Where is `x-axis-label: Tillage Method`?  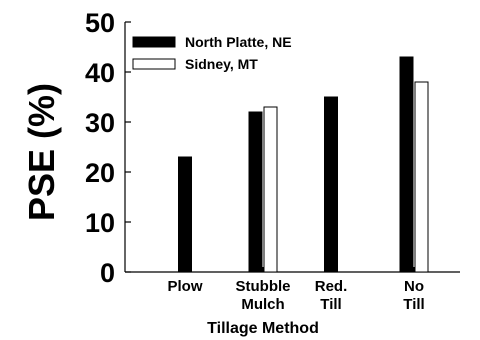
x-axis-label: Tillage Method is located at coordinates (263, 328).